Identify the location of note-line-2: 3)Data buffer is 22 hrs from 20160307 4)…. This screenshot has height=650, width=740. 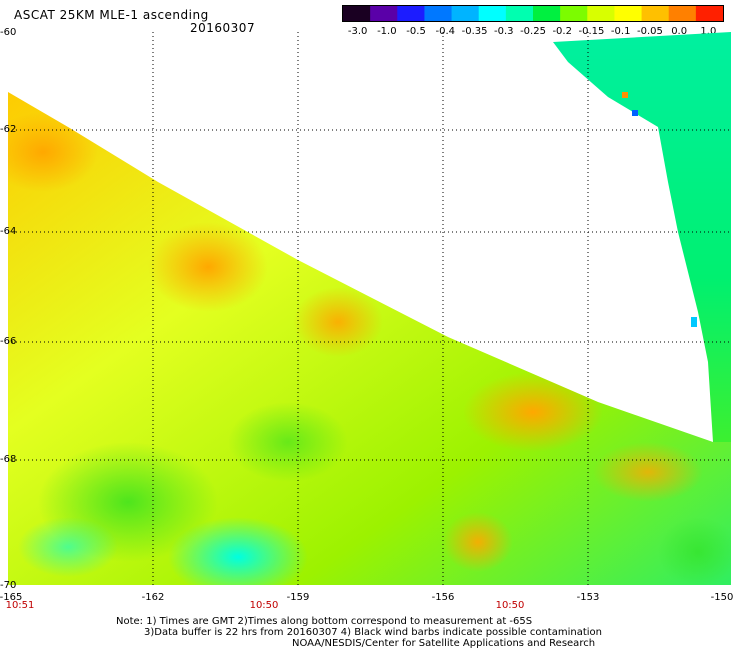
(373, 632).